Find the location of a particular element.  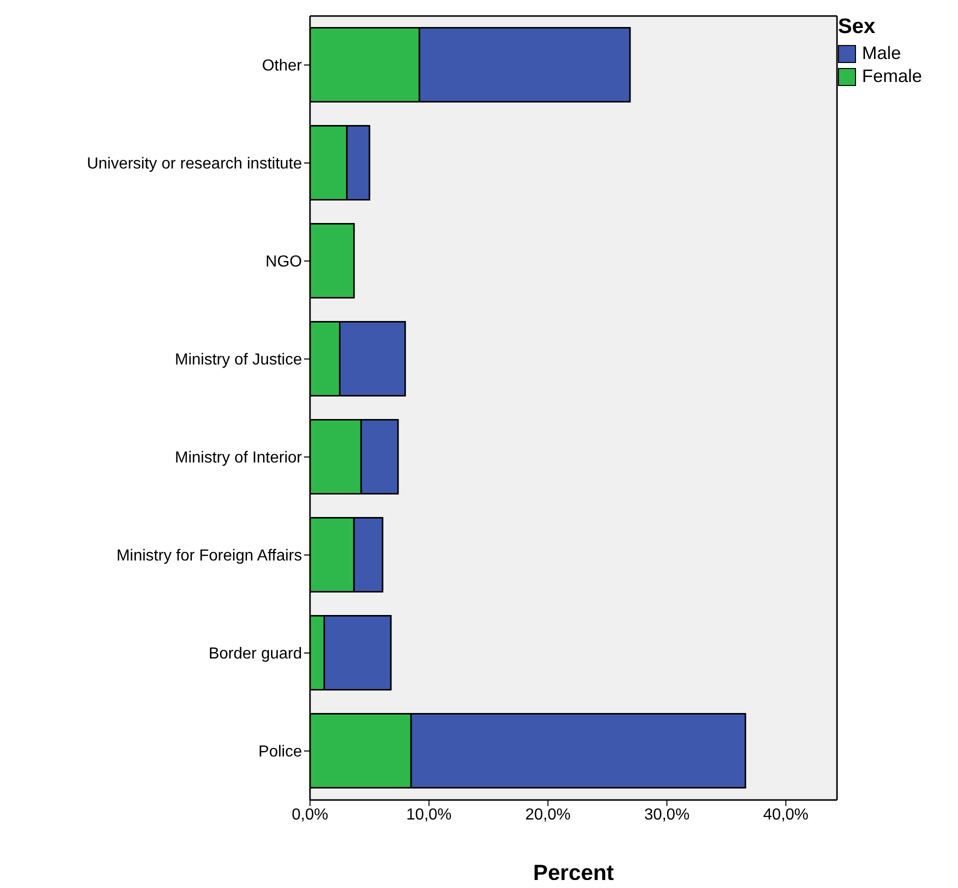

legend-title: Sex is located at coordinates (857, 27).